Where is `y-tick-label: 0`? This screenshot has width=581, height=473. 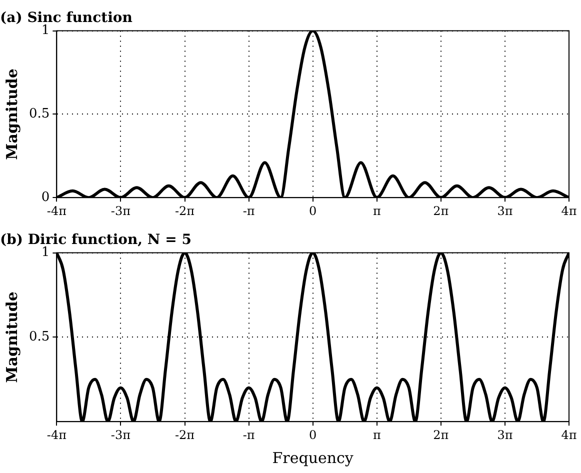 y-tick-label: 0 is located at coordinates (45, 197).